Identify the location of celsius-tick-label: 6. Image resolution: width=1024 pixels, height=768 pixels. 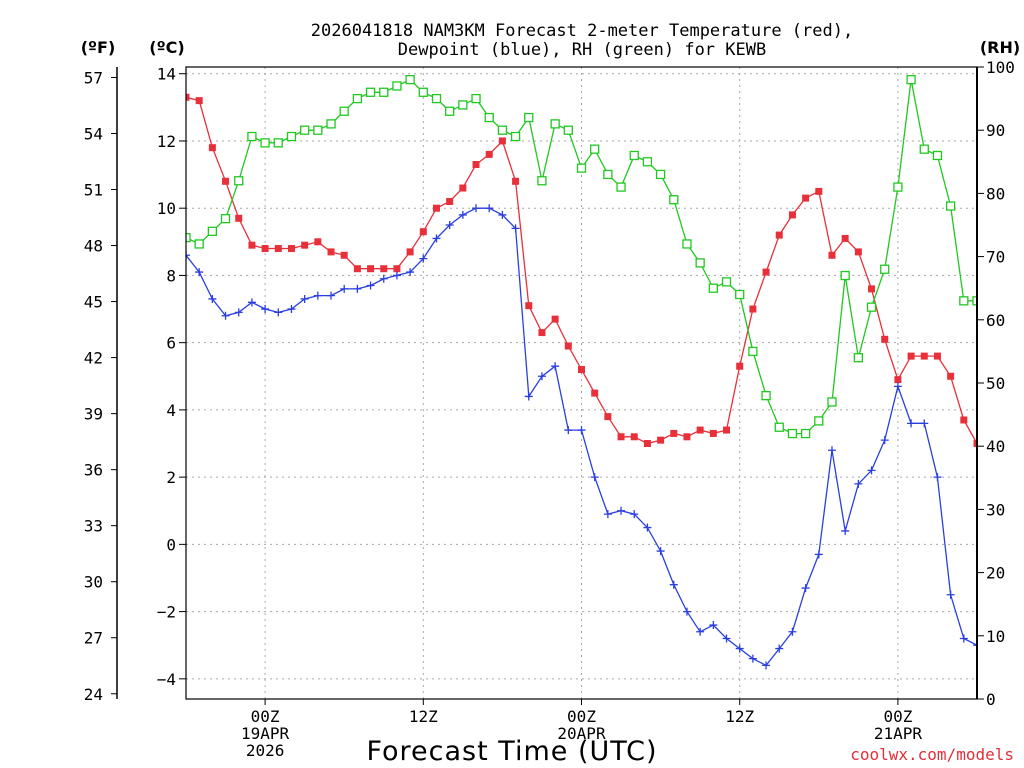
(171, 343).